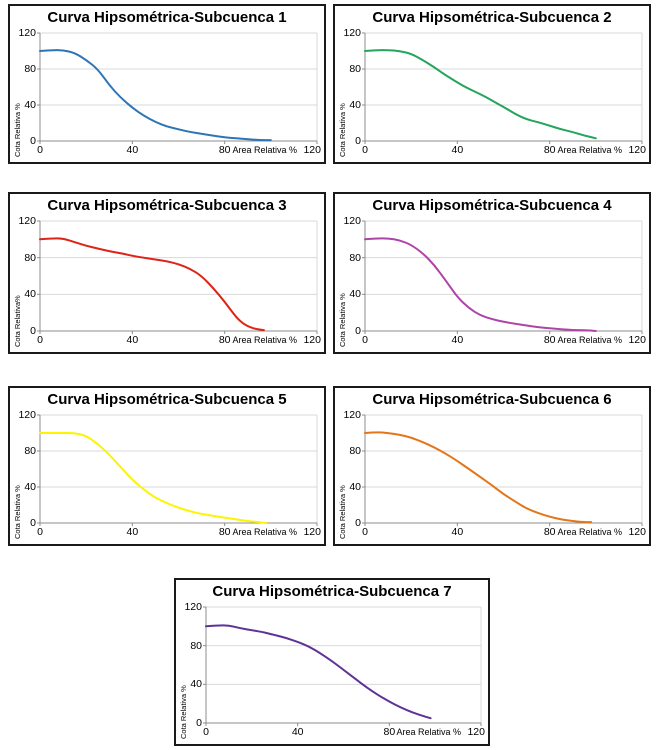 The height and width of the screenshot is (750, 659). What do you see at coordinates (167, 399) in the screenshot?
I see `chart-title: Curva Hipsométrica-Subcuenca 5` at bounding box center [167, 399].